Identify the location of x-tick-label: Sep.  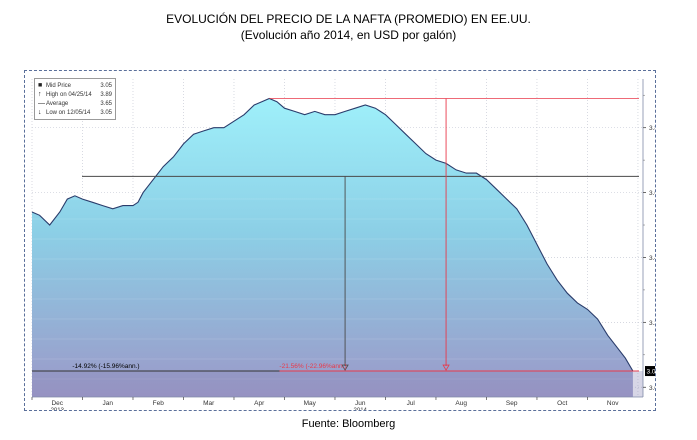
(512, 403).